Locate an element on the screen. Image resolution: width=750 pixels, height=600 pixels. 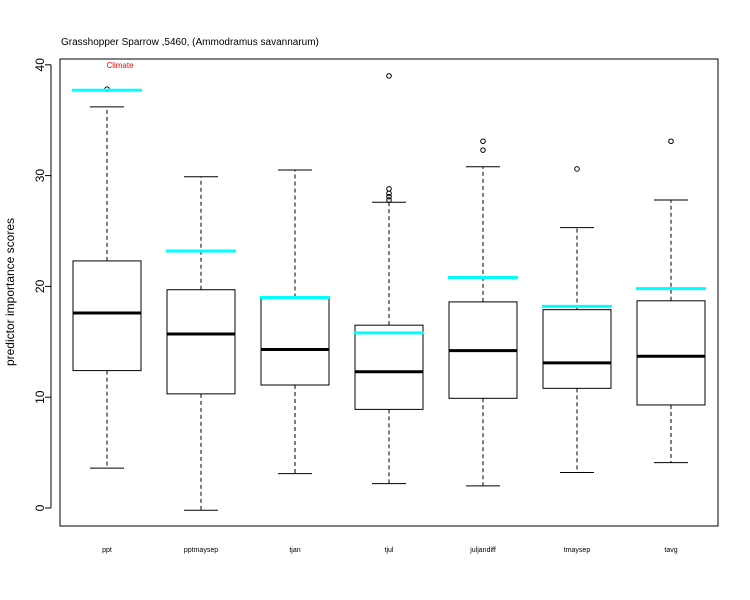
box-ppt is located at coordinates (107, 277).